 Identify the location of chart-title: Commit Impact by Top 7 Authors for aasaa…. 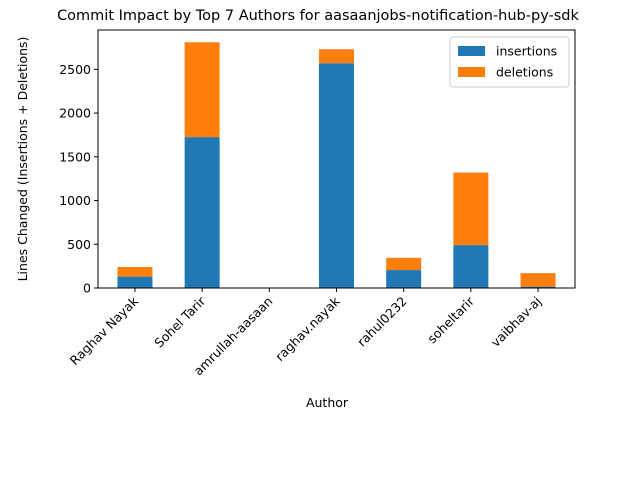
(318, 16).